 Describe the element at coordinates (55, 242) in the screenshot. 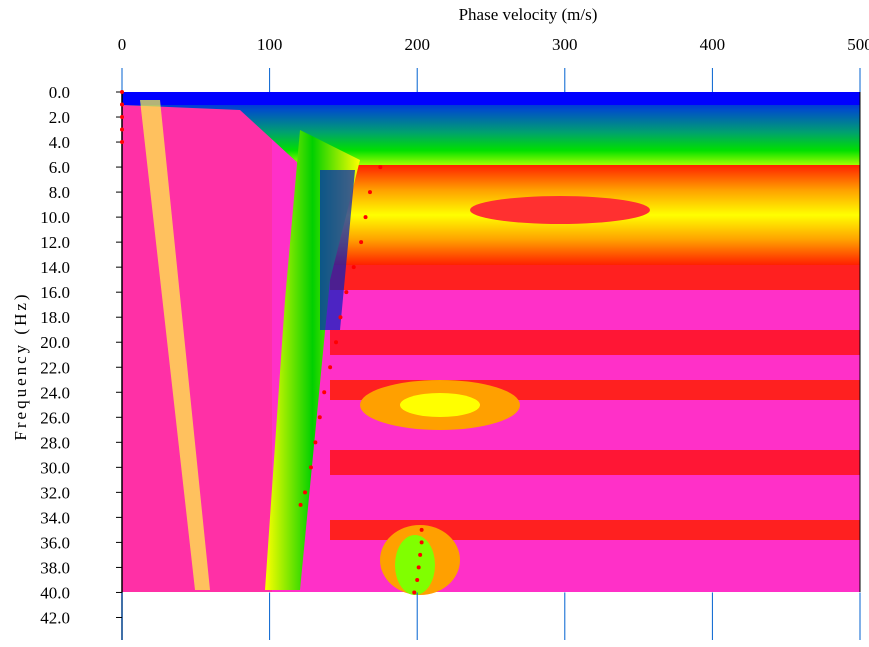

I see `y-tick-label: 12.0` at that location.